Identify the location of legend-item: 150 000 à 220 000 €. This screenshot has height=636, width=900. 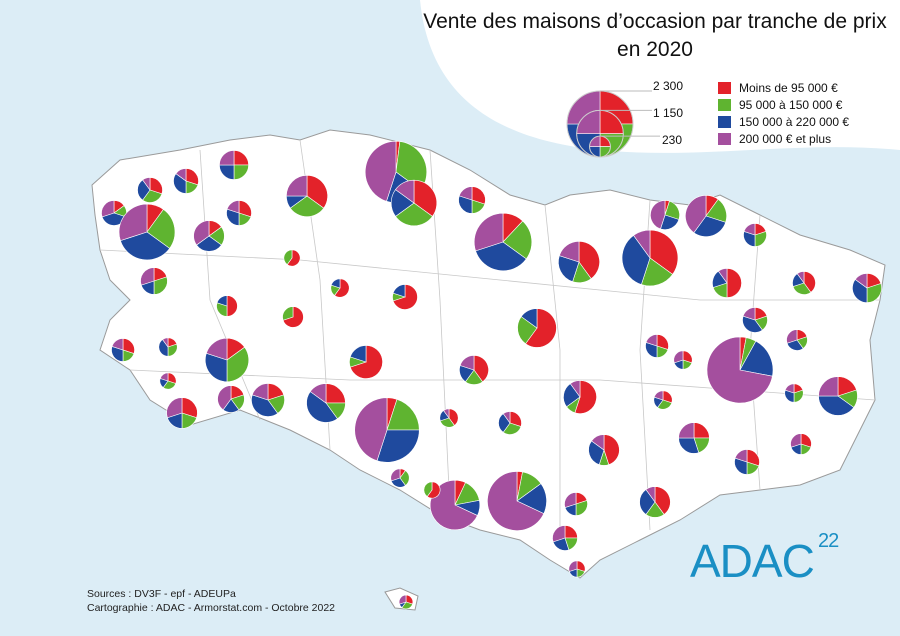
(783, 121).